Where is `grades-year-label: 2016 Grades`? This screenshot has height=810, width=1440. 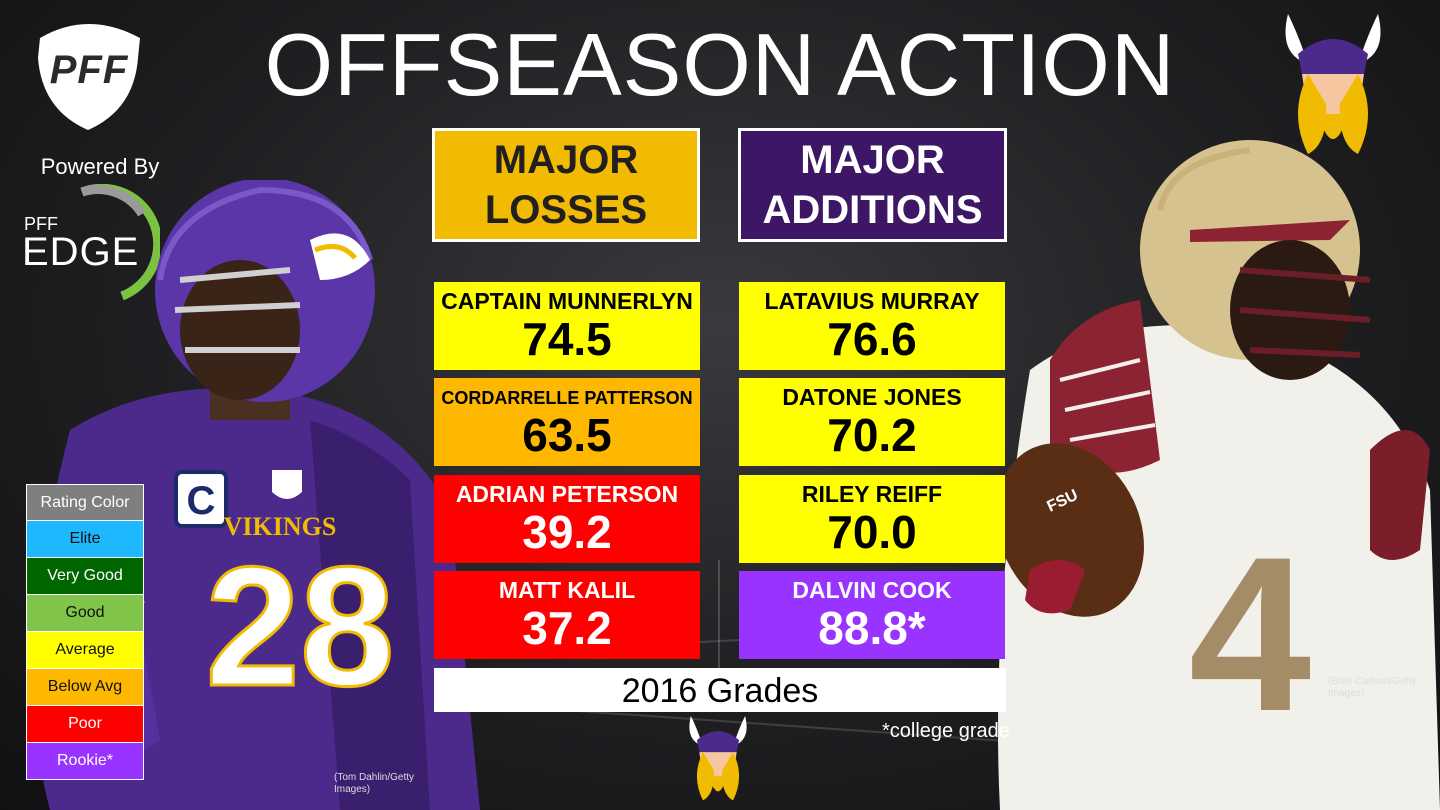
grades-year-label: 2016 Grades is located at coordinates (720, 690).